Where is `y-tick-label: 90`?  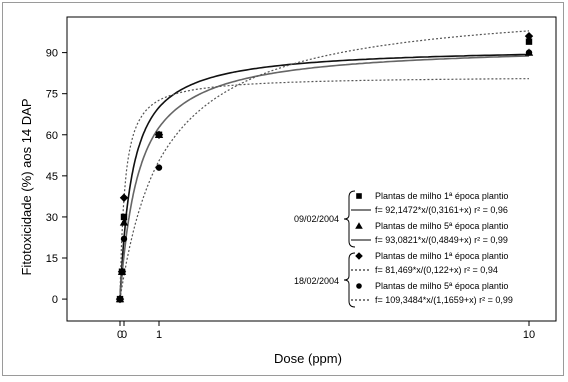
y-tick-label: 90 is located at coordinates (52, 54).